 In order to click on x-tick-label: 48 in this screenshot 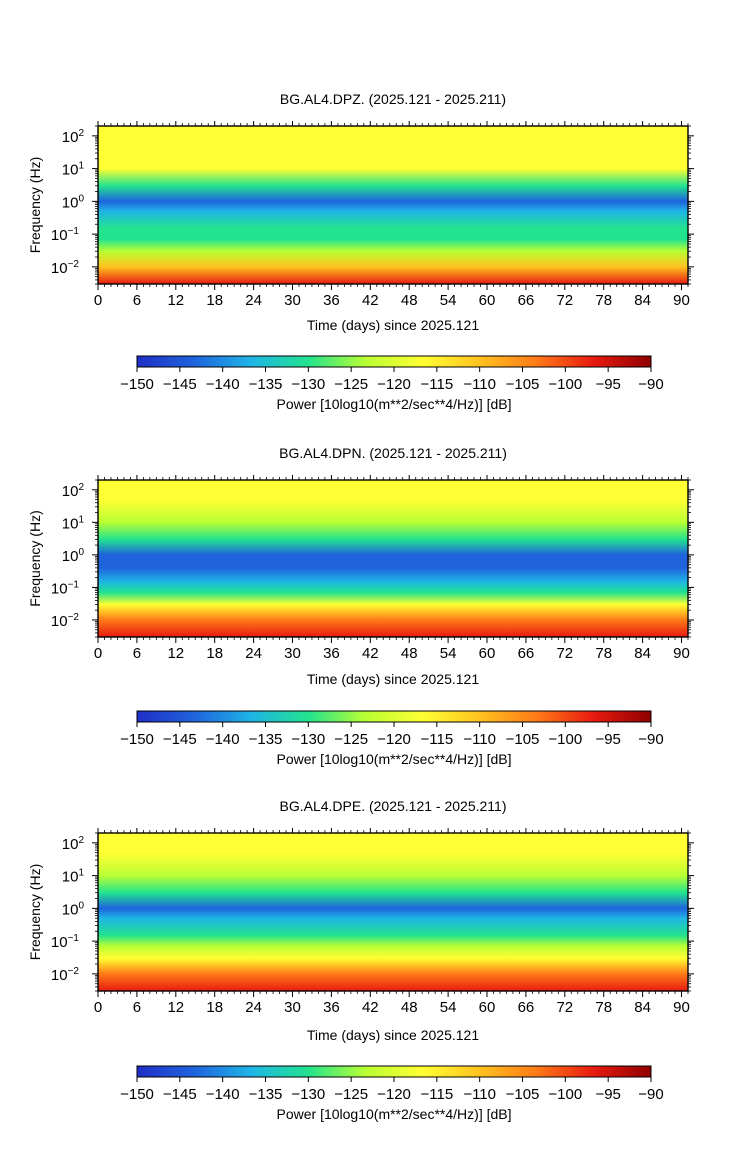, I will do `click(409, 653)`.